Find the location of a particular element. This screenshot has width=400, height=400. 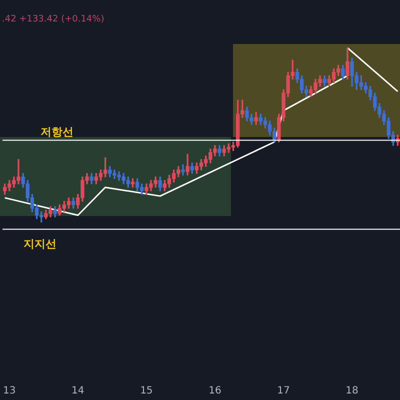

candlestick is located at coordinates (183, 170).